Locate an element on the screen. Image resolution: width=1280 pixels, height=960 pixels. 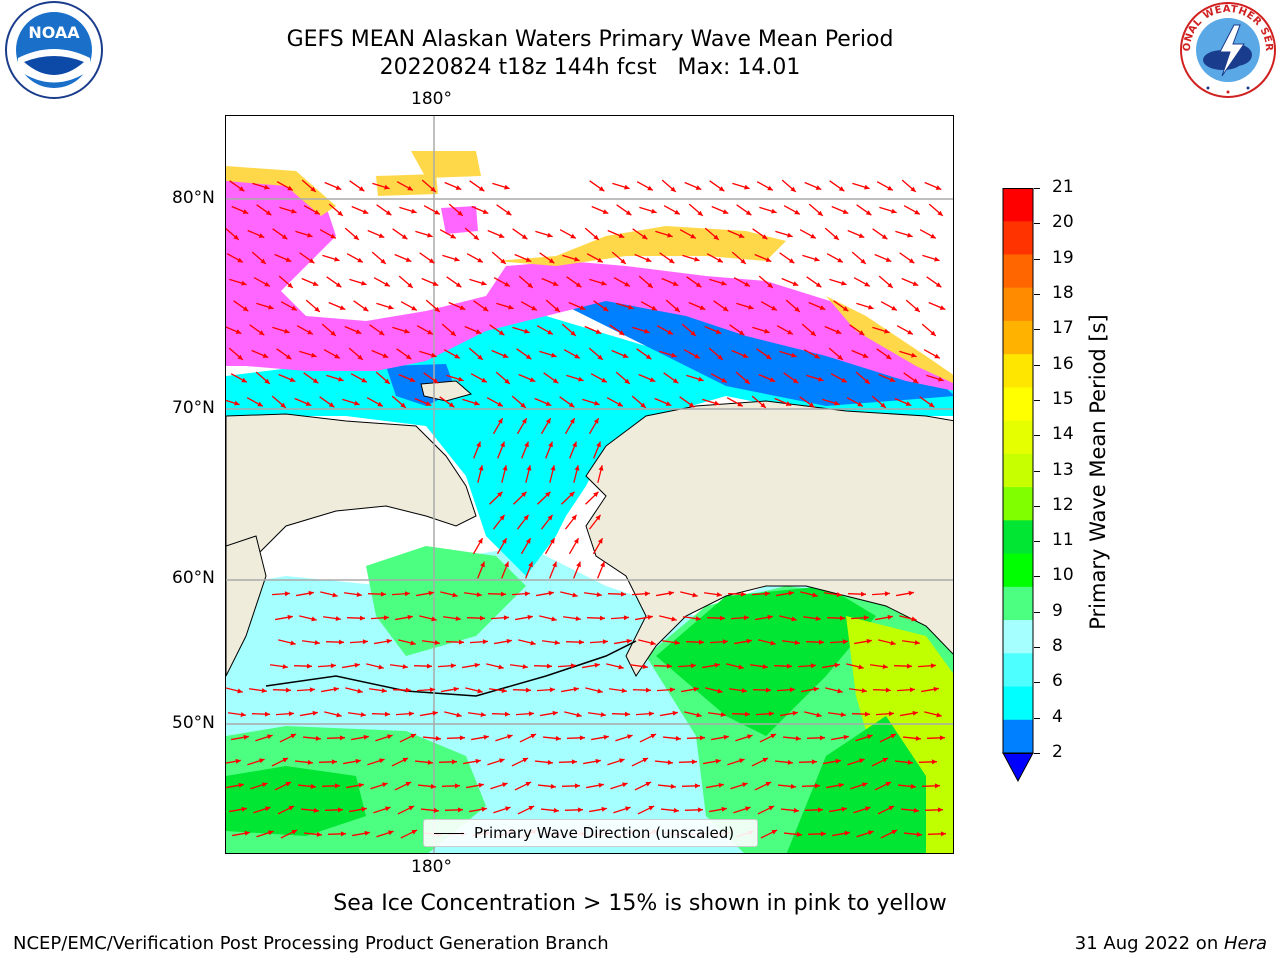
colorbar-tick-label: 4 is located at coordinates (1057, 716).